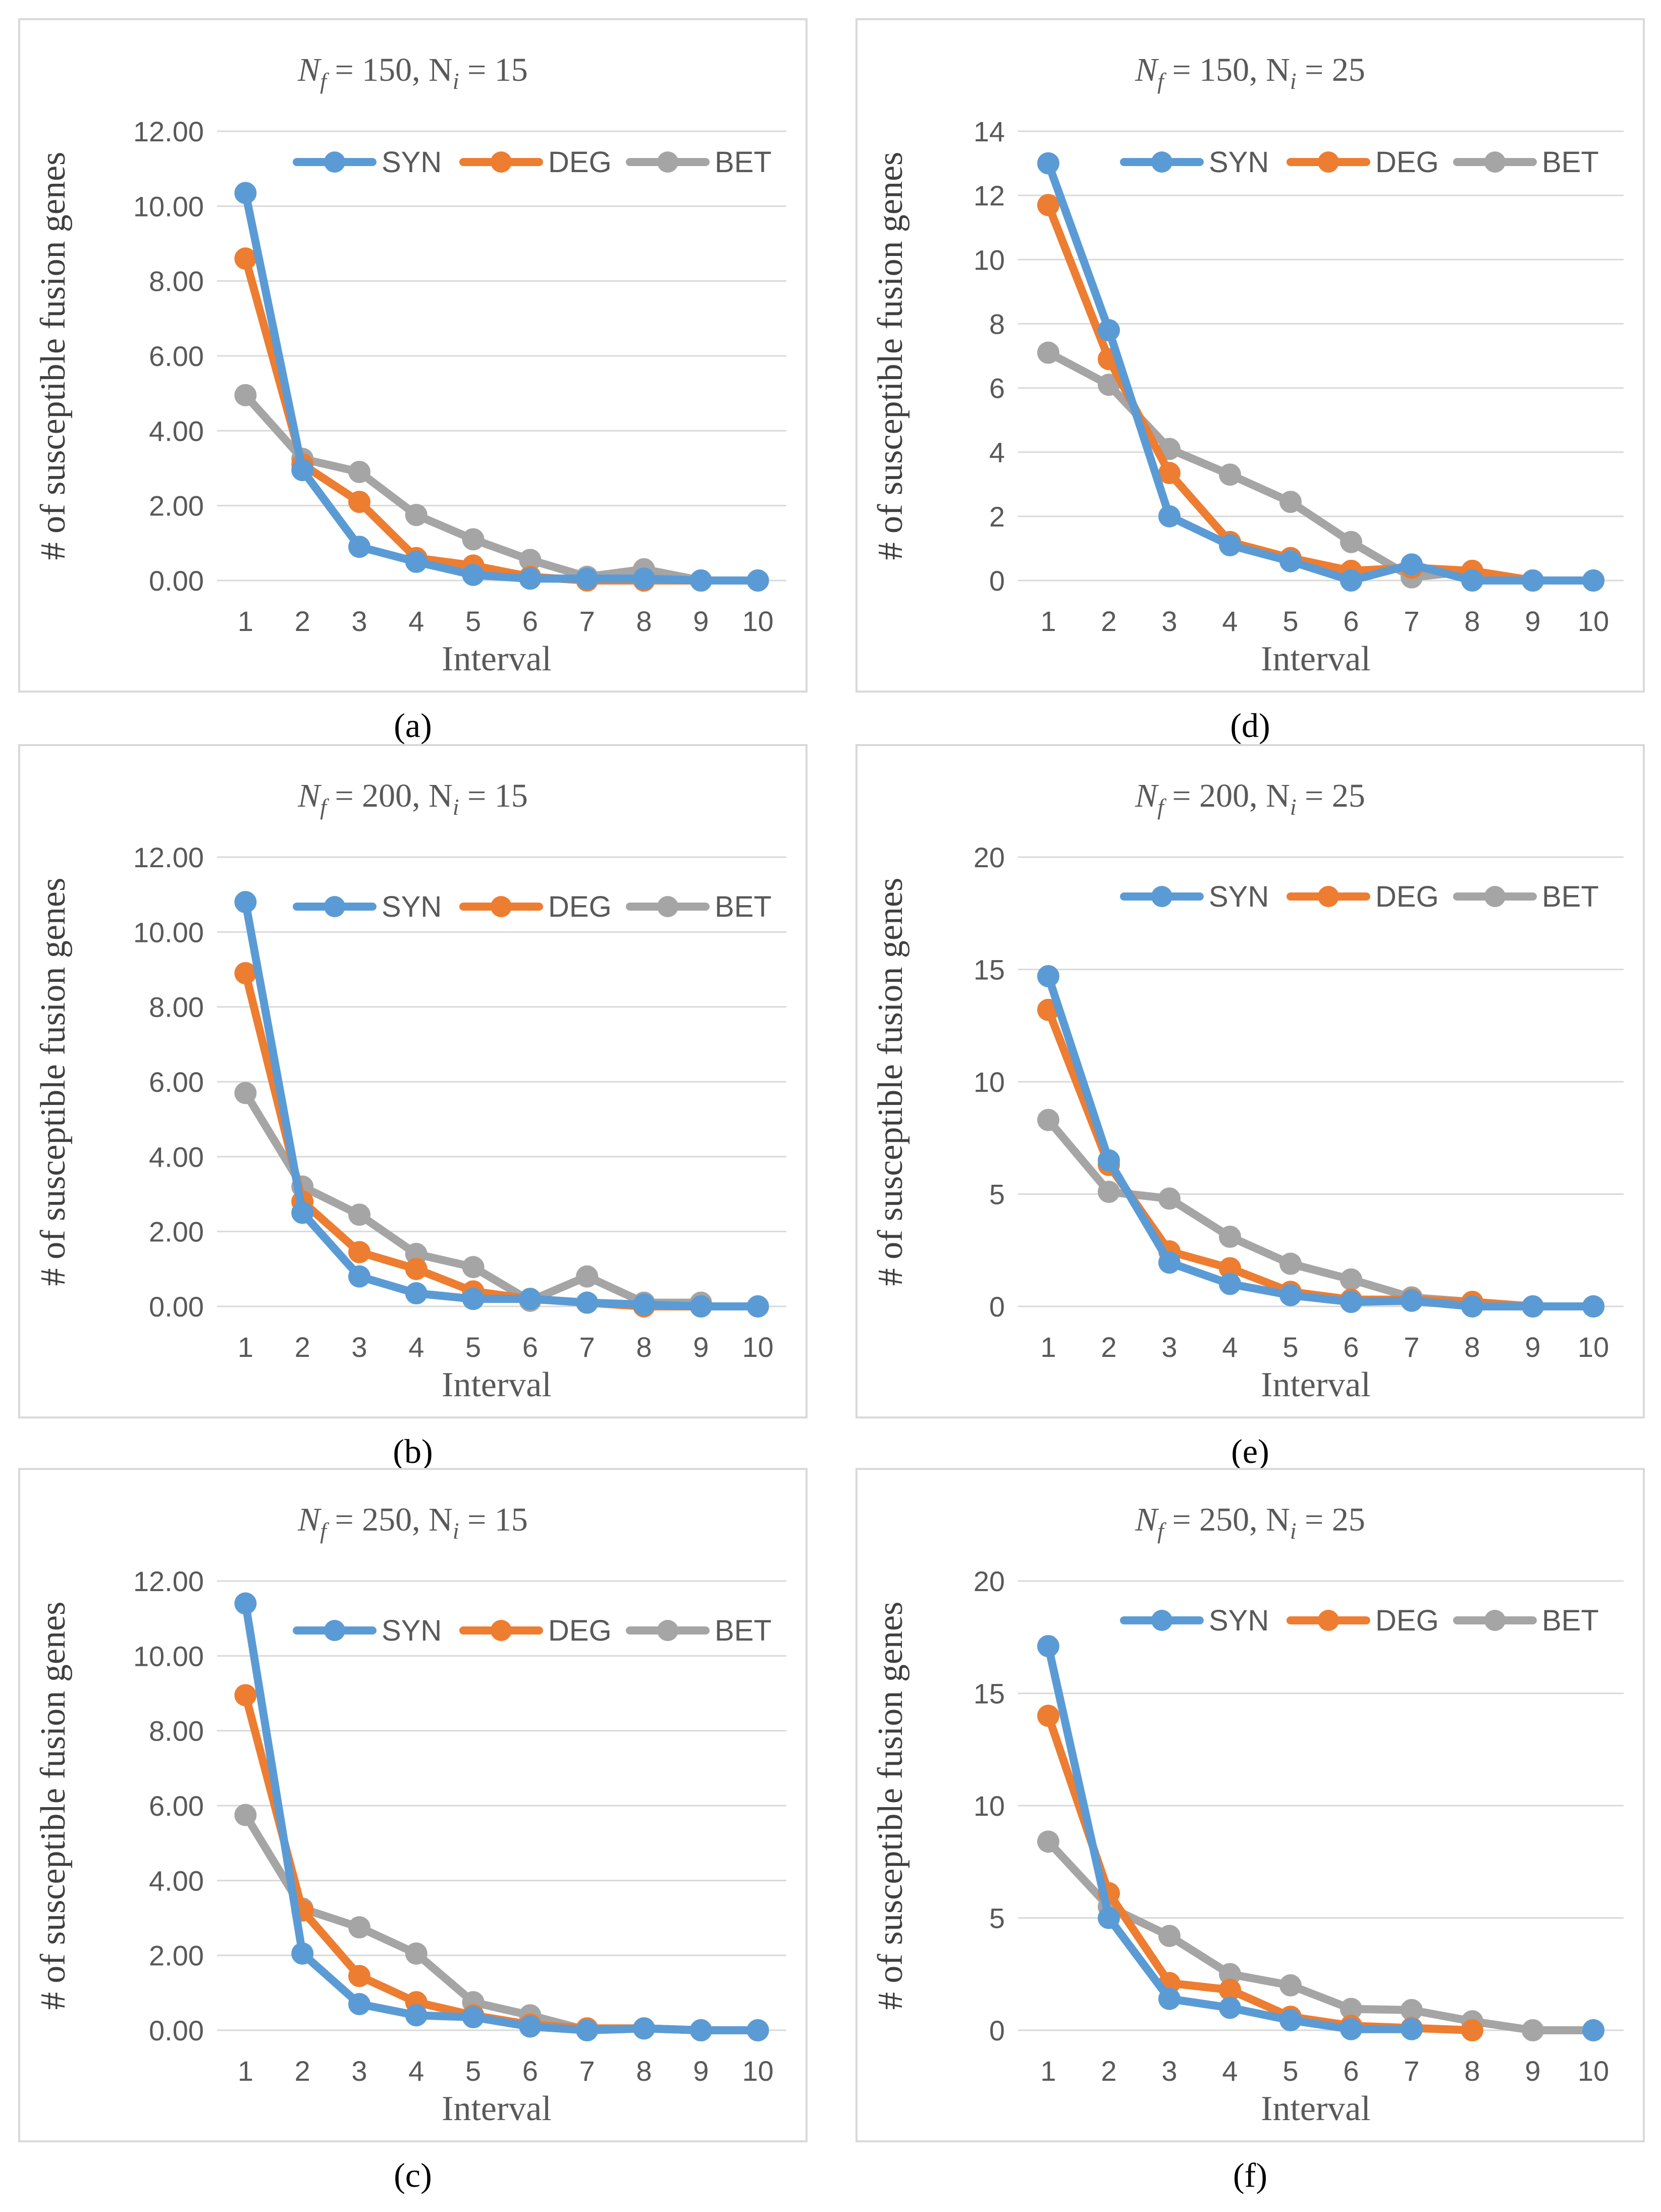  What do you see at coordinates (1250, 1451) in the screenshot?
I see `panel-caption-e: (e)` at bounding box center [1250, 1451].